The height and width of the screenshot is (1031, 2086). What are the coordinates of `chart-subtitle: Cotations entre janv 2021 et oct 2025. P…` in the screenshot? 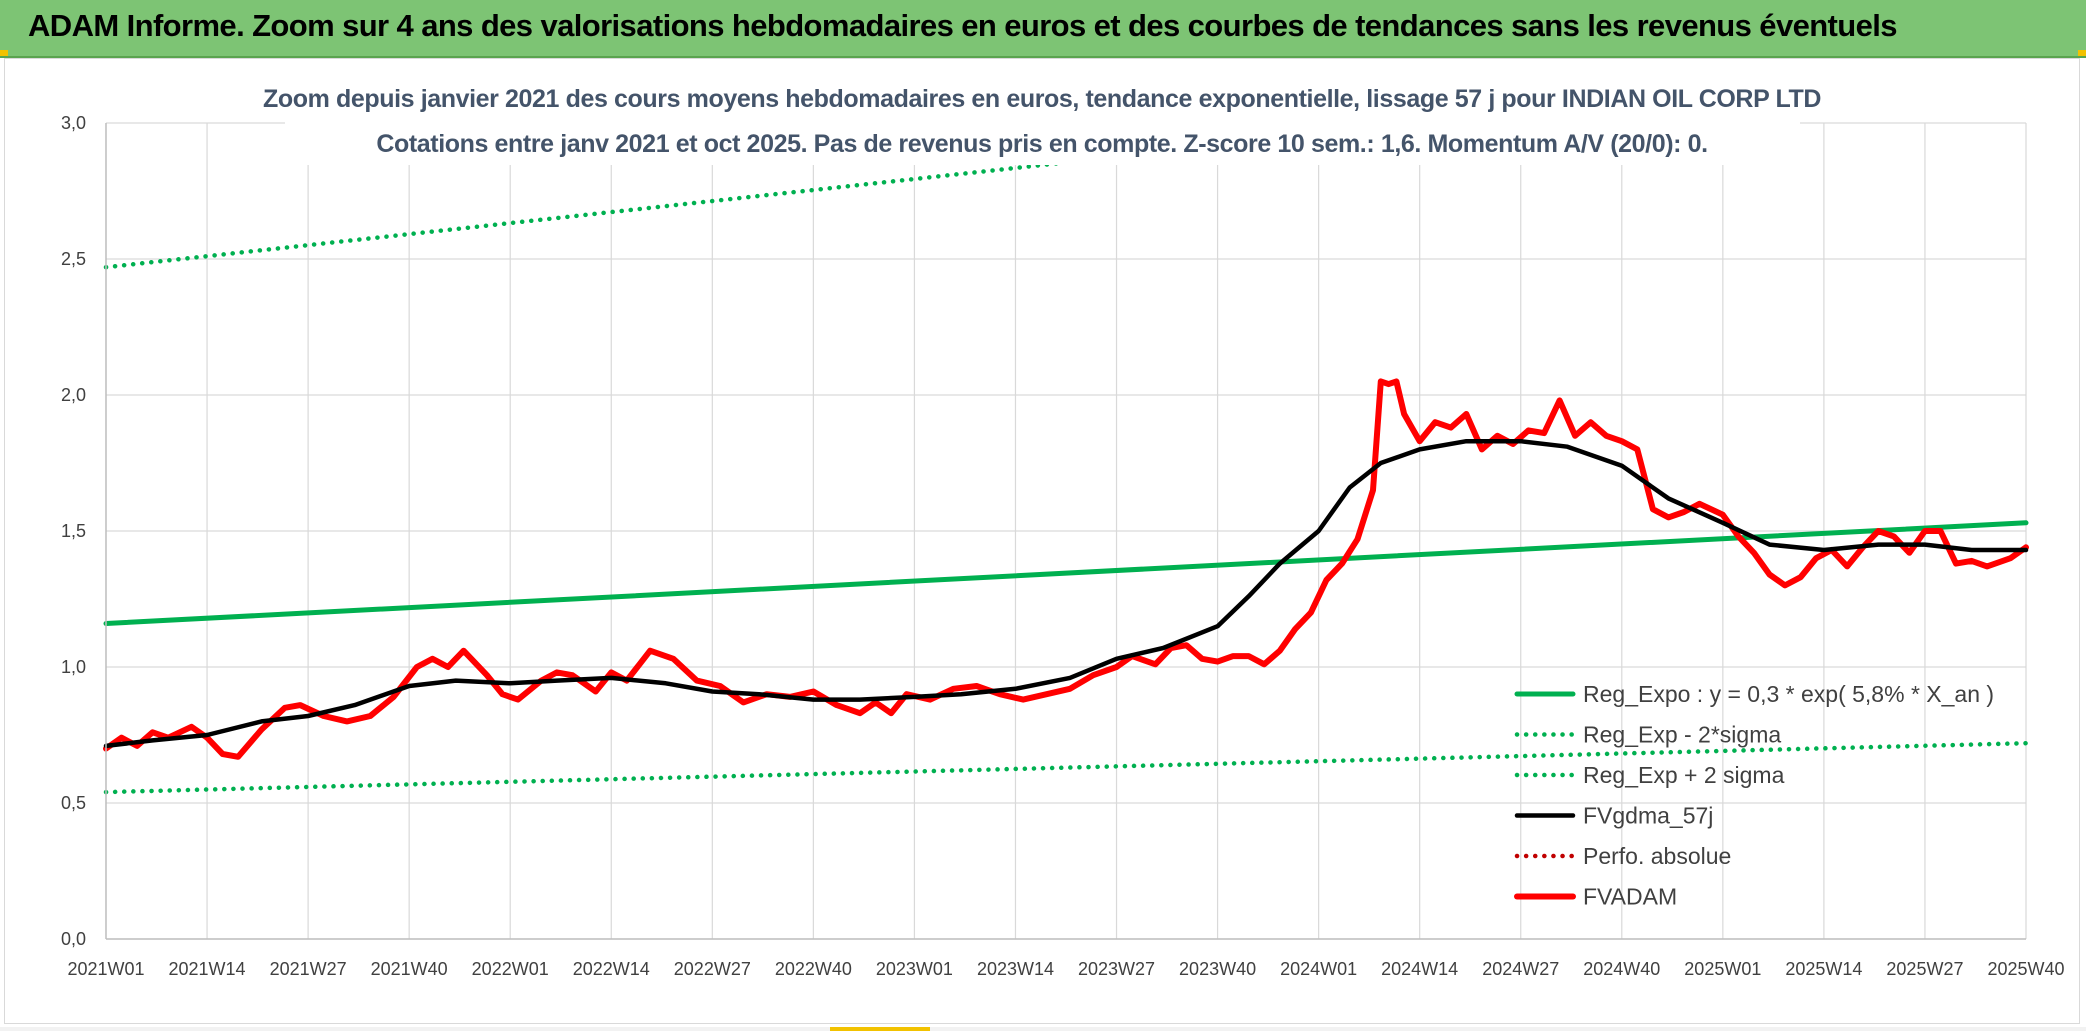 It's located at (1041, 144).